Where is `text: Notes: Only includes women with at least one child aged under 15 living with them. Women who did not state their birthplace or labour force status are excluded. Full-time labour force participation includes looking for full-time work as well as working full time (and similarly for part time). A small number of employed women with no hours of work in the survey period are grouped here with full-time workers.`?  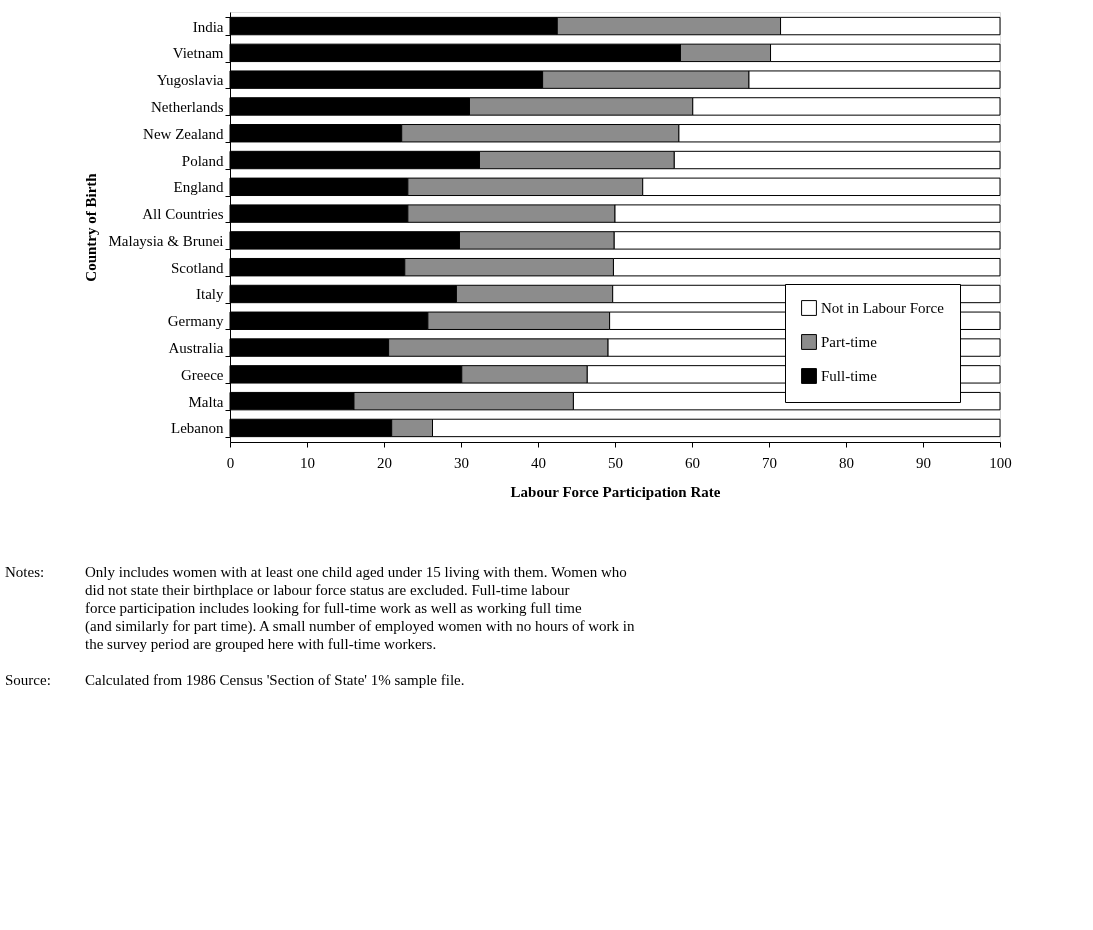 text: Notes: Only includes women with at least one child aged under 15 living with them. Women who did not state their birthplace or labour force status are excluded. Full-time labour force participation includes looking for full-time work as well as working full time (and similarly for part time). A small number of employed women with no hours of work in the survey period are grouped here with full-time workers. is located at coordinates (320, 608).